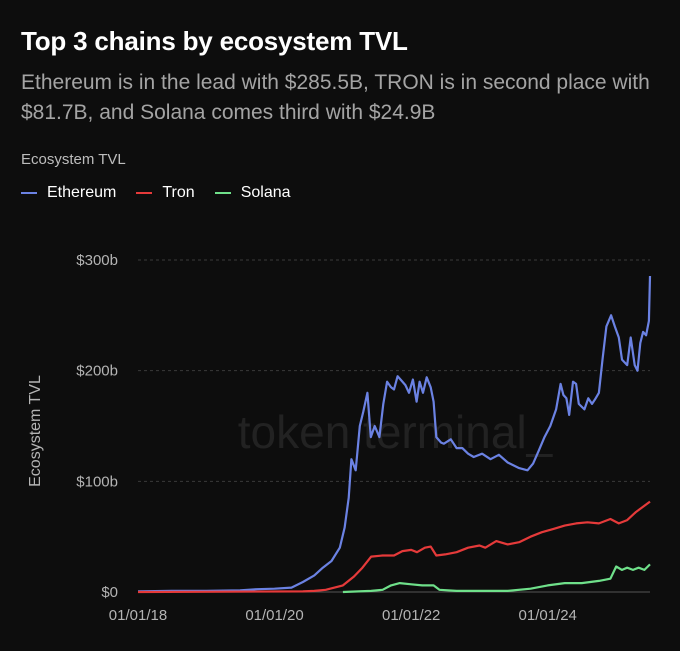 This screenshot has width=680, height=651. I want to click on legend-item-tron: Tron, so click(165, 193).